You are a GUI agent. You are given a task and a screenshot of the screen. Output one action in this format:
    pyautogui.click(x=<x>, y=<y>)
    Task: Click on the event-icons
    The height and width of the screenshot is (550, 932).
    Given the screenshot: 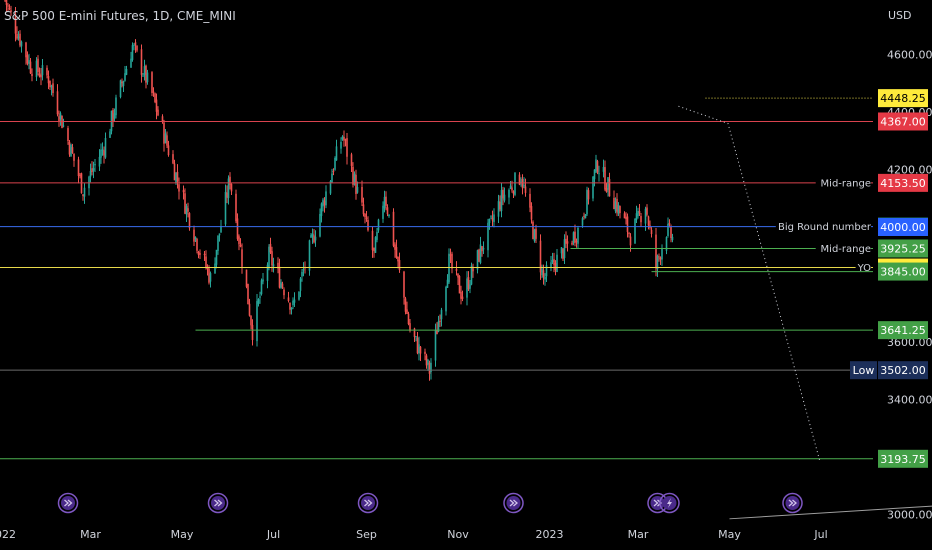 What is the action you would take?
    pyautogui.click(x=430, y=503)
    